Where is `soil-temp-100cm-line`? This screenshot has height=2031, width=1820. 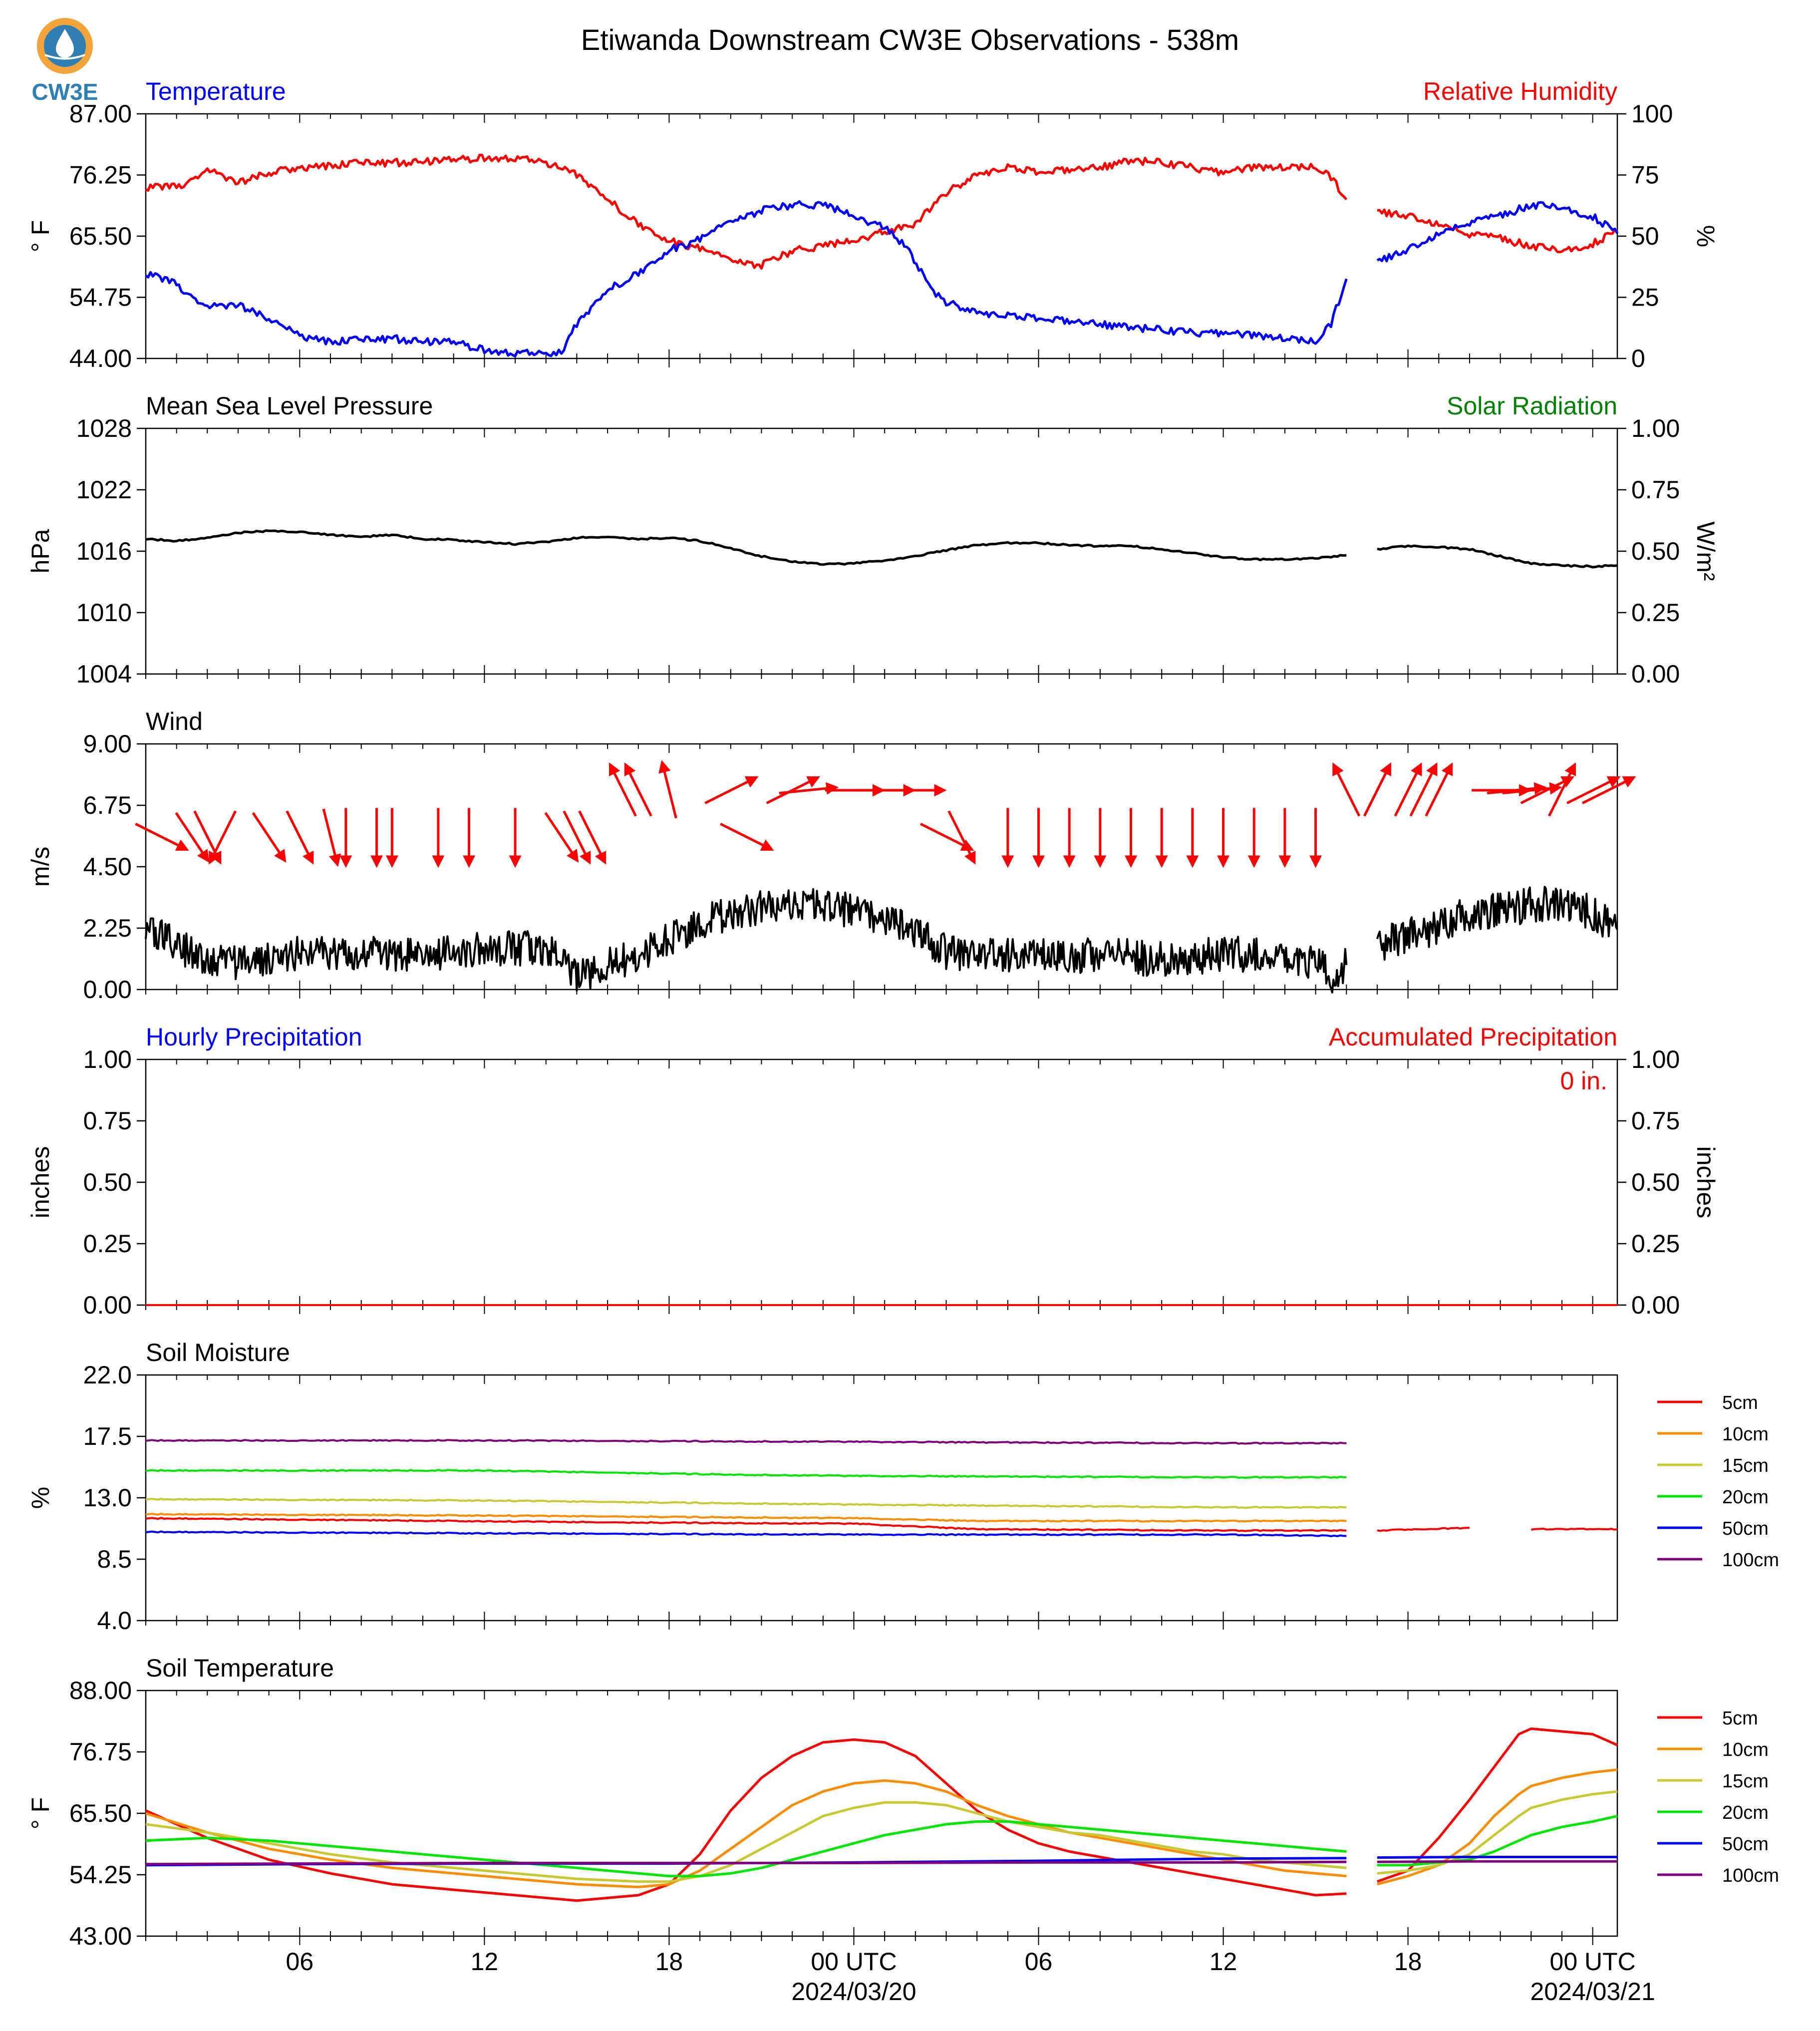
soil-temp-100cm-line is located at coordinates (746, 1863).